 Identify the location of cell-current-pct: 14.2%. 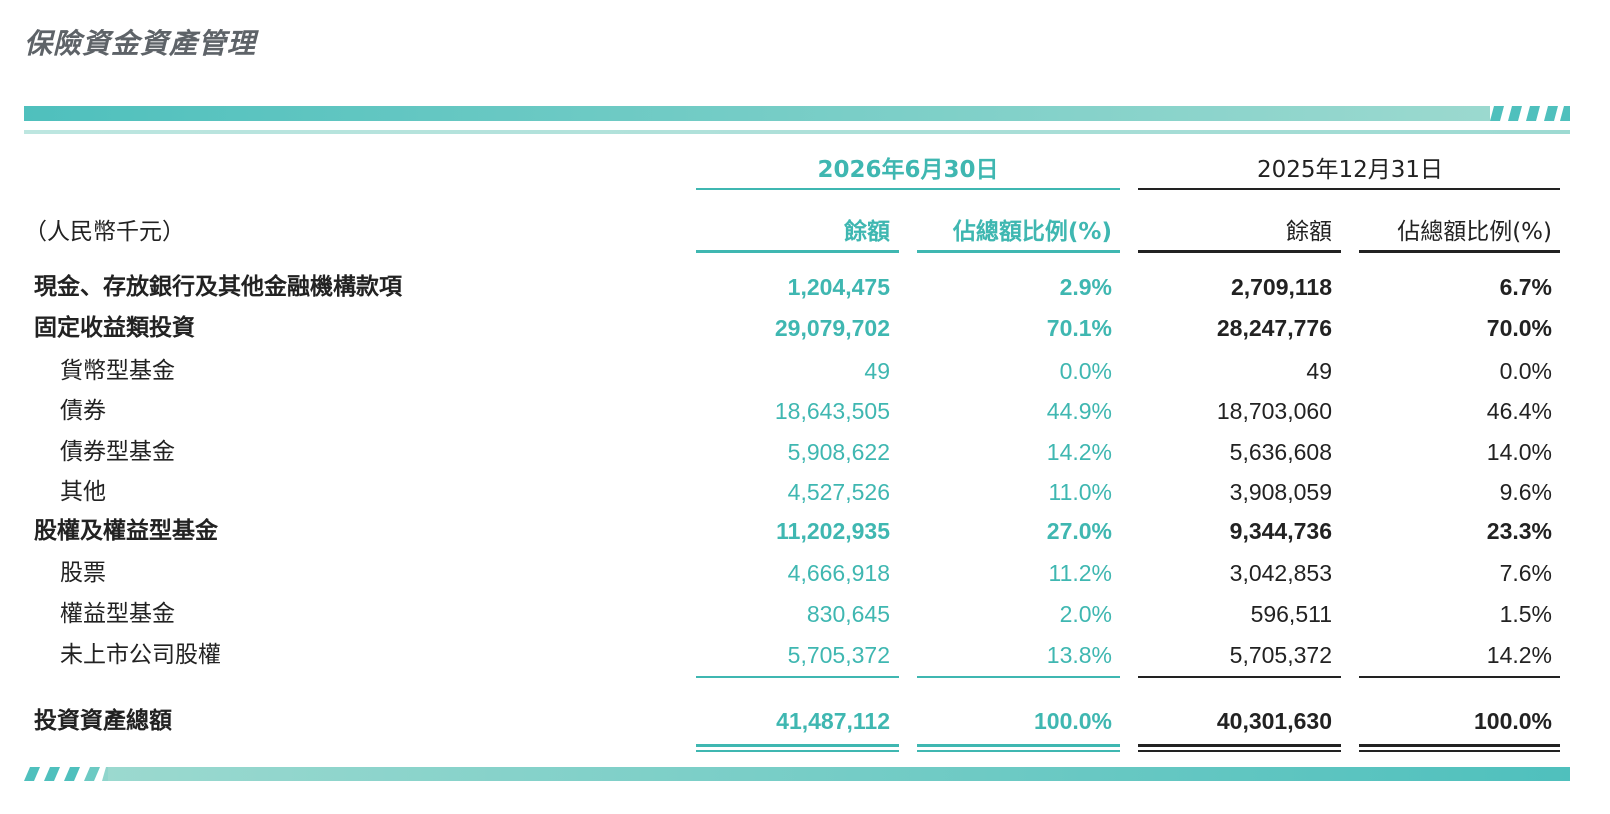
(1079, 452).